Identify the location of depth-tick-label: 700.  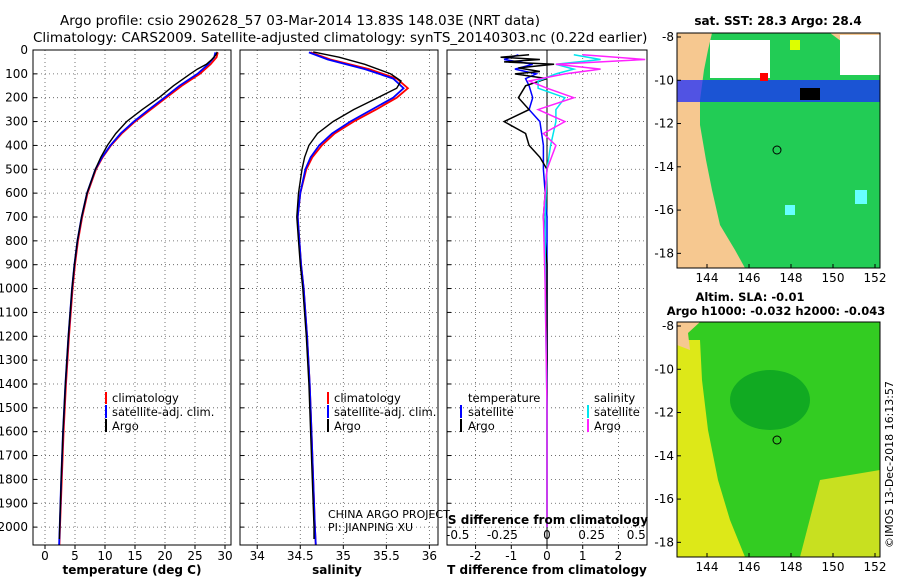
(16, 217).